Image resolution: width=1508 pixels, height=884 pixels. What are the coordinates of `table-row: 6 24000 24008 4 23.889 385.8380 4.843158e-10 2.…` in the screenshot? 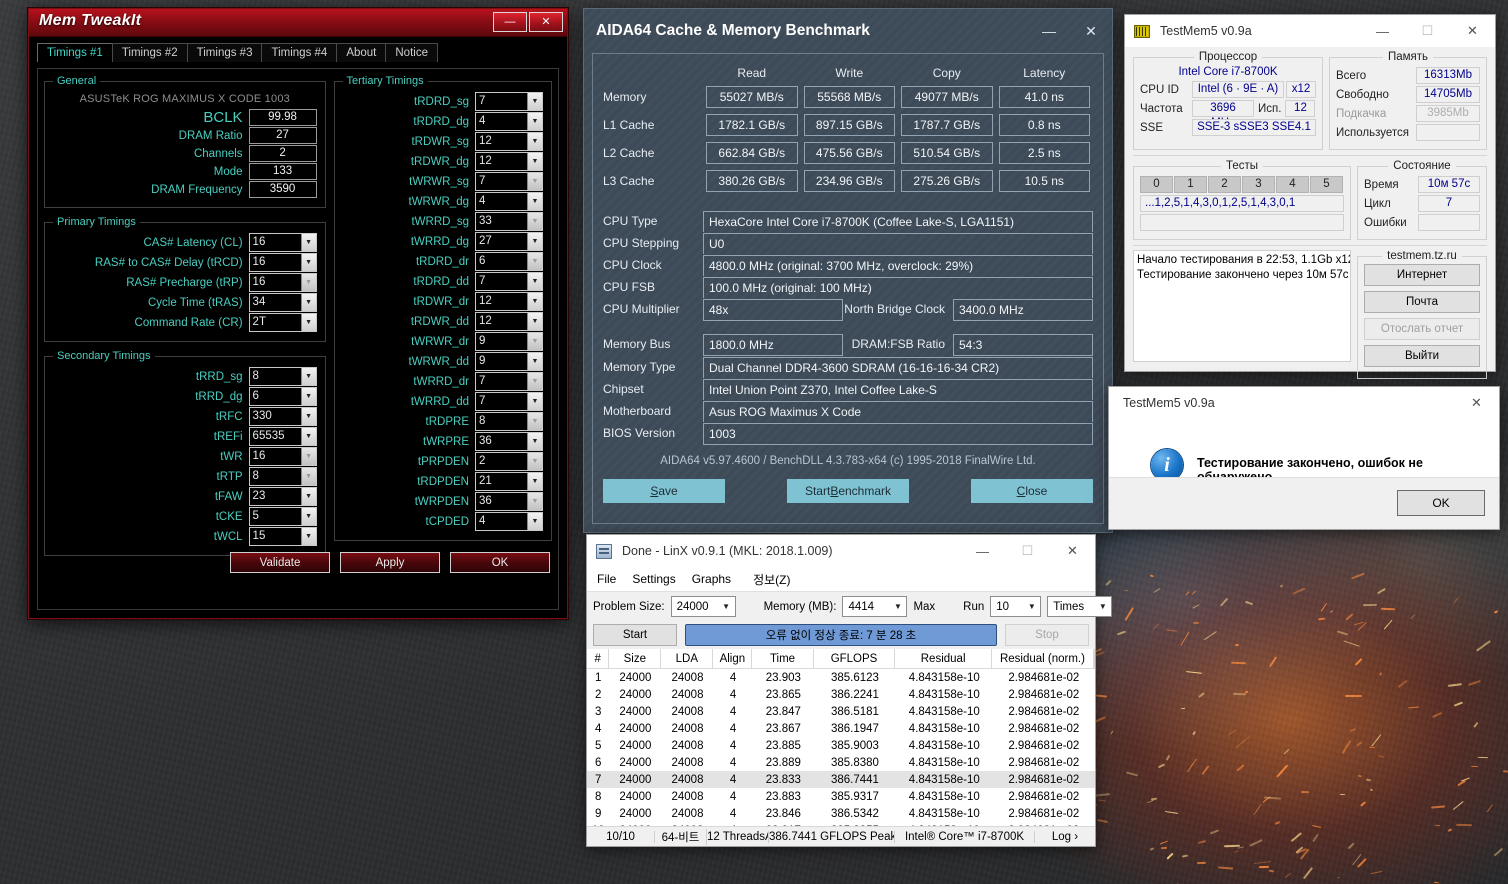 It's located at (841, 762).